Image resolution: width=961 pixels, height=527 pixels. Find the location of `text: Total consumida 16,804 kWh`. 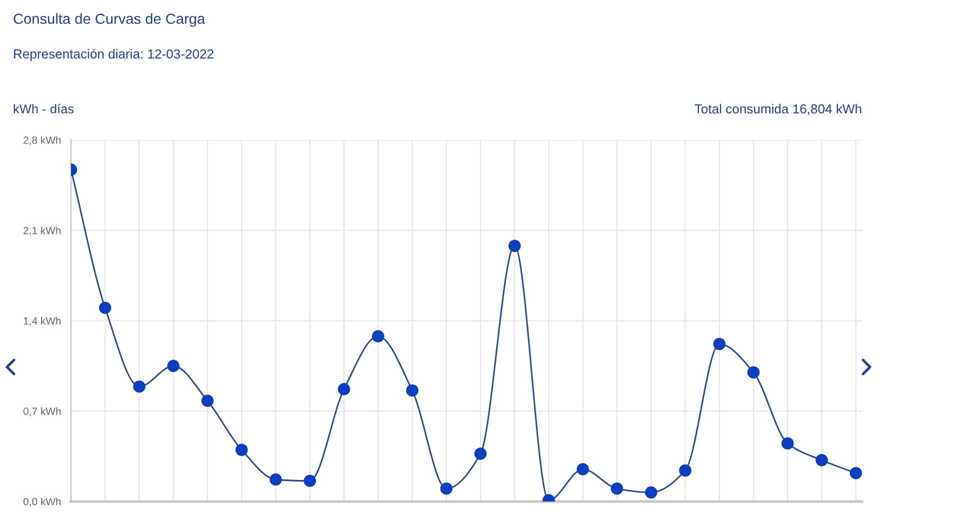

text: Total consumida 16,804 kWh is located at coordinates (778, 110).